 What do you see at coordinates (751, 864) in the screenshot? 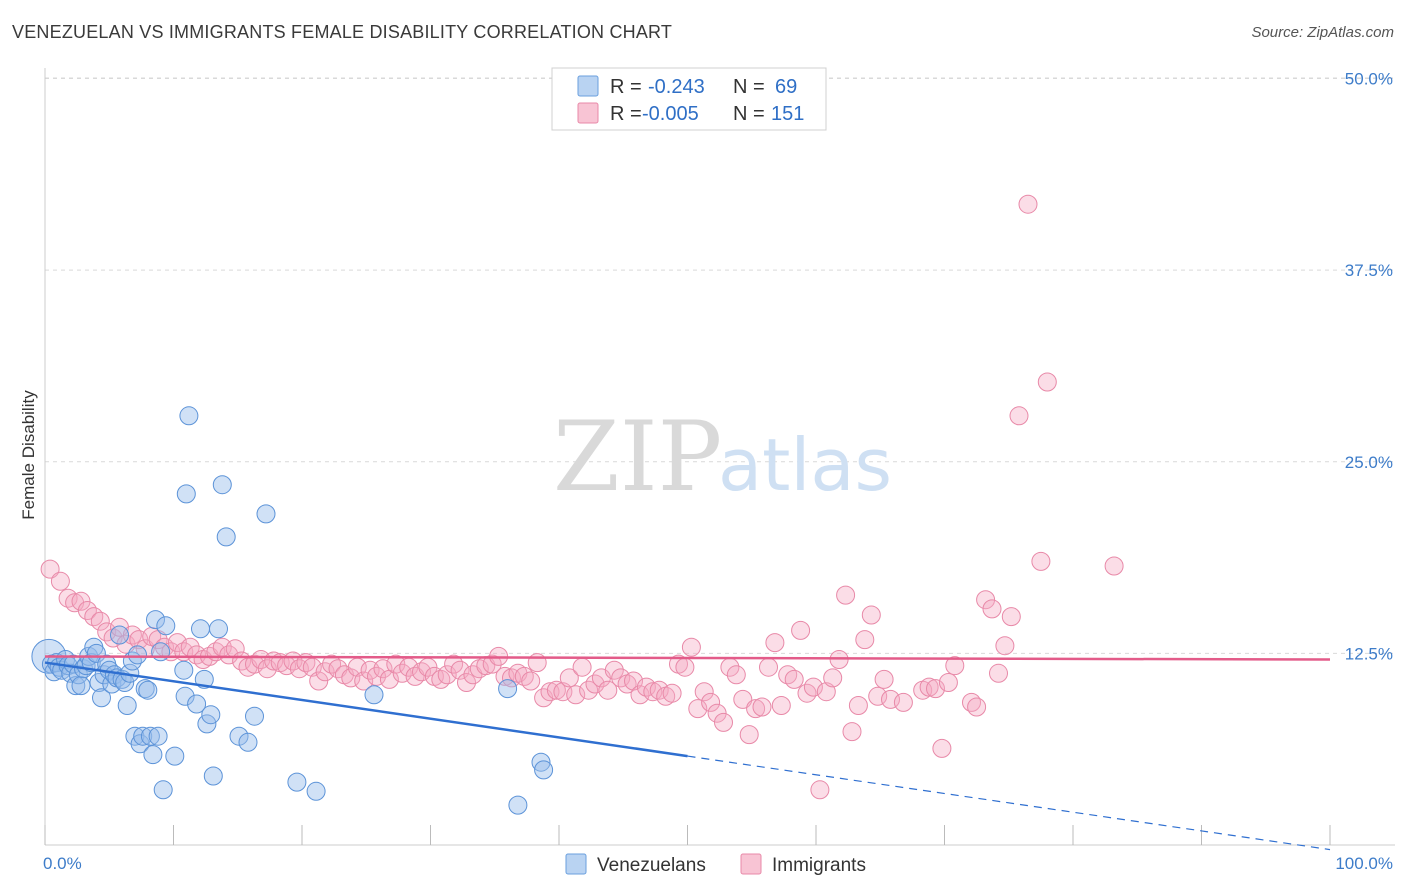
I see `bottom-legend-swatch-immigrants` at bounding box center [751, 864].